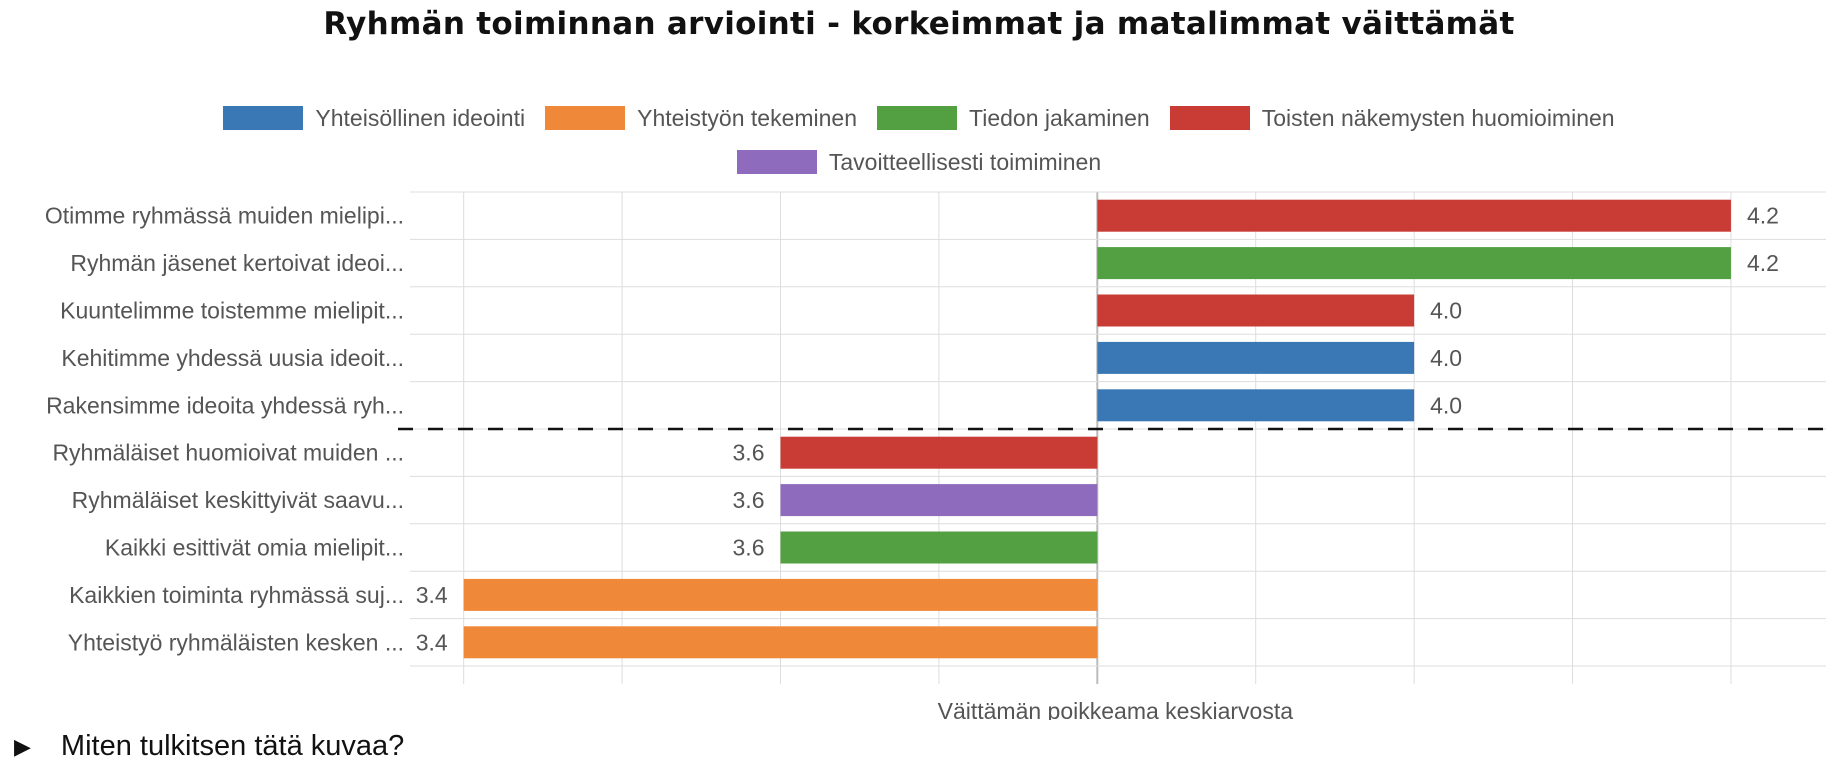 Image resolution: width=1838 pixels, height=782 pixels. What do you see at coordinates (22, 746) in the screenshot?
I see `triangle-right-icon: ▶` at bounding box center [22, 746].